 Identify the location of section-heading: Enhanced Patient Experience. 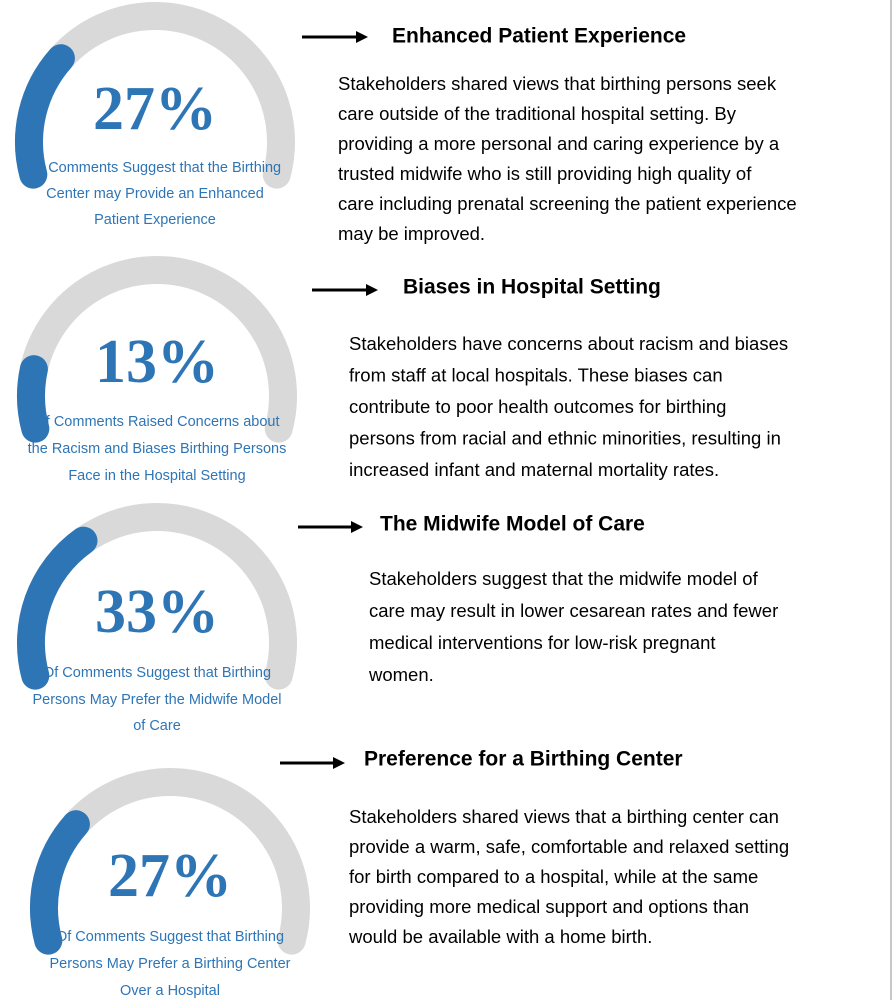
(539, 36).